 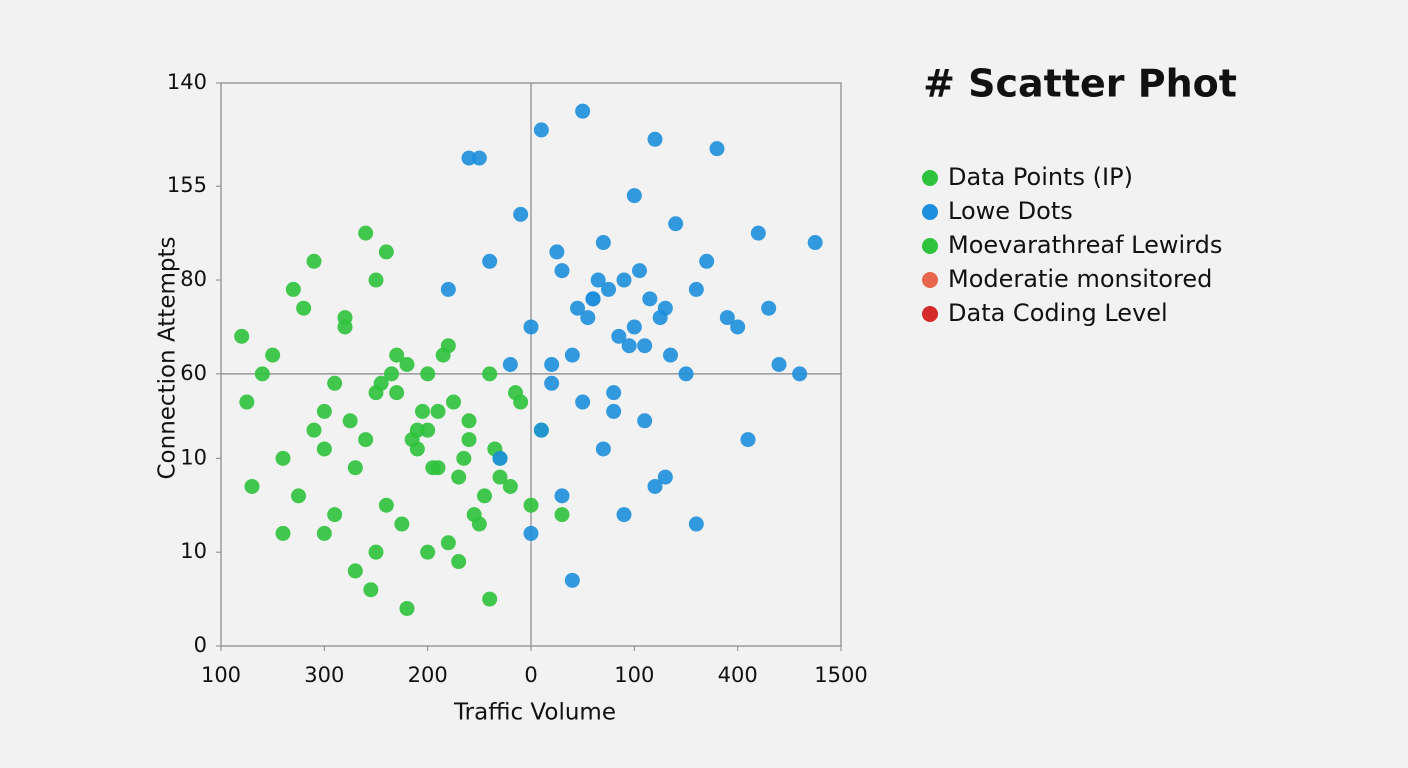 I want to click on y-tick-label: 140, so click(x=187, y=82).